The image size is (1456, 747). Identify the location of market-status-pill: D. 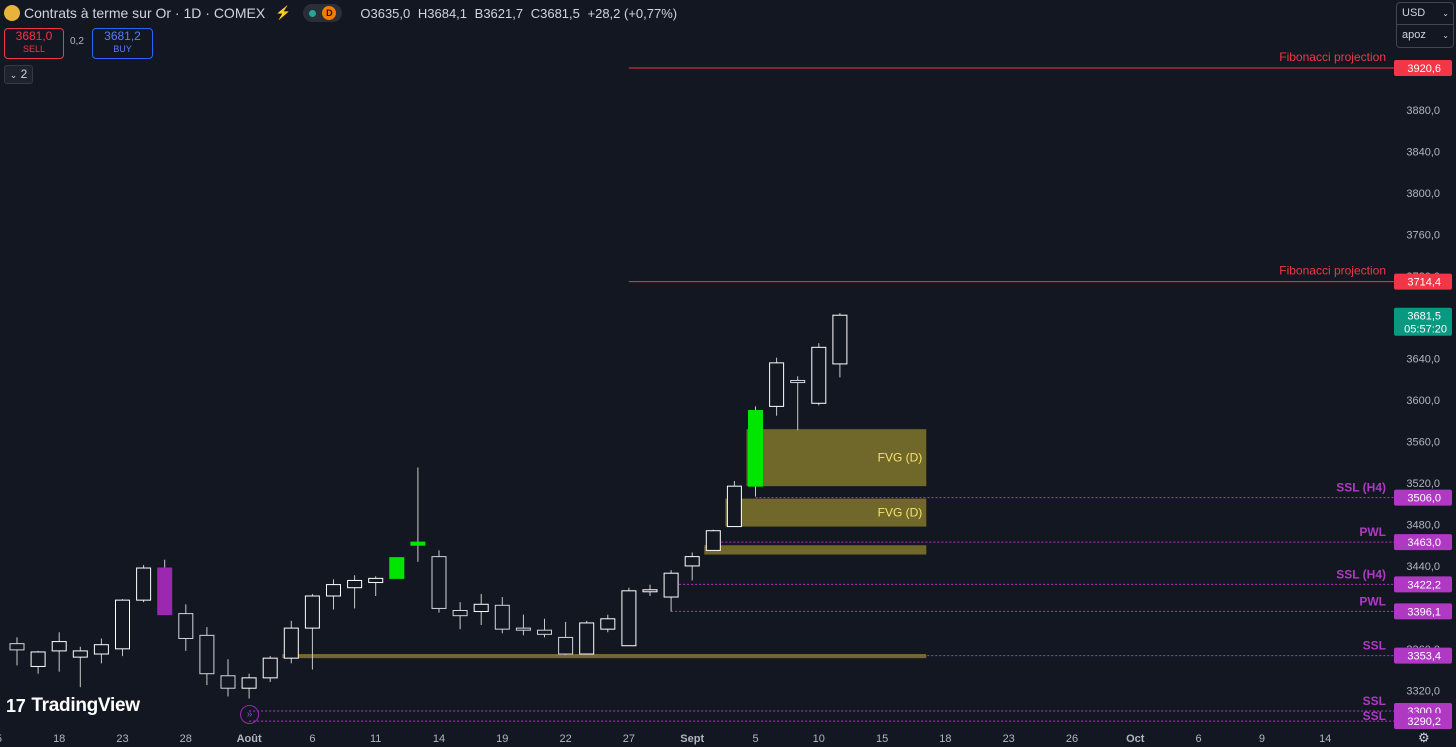
(323, 13).